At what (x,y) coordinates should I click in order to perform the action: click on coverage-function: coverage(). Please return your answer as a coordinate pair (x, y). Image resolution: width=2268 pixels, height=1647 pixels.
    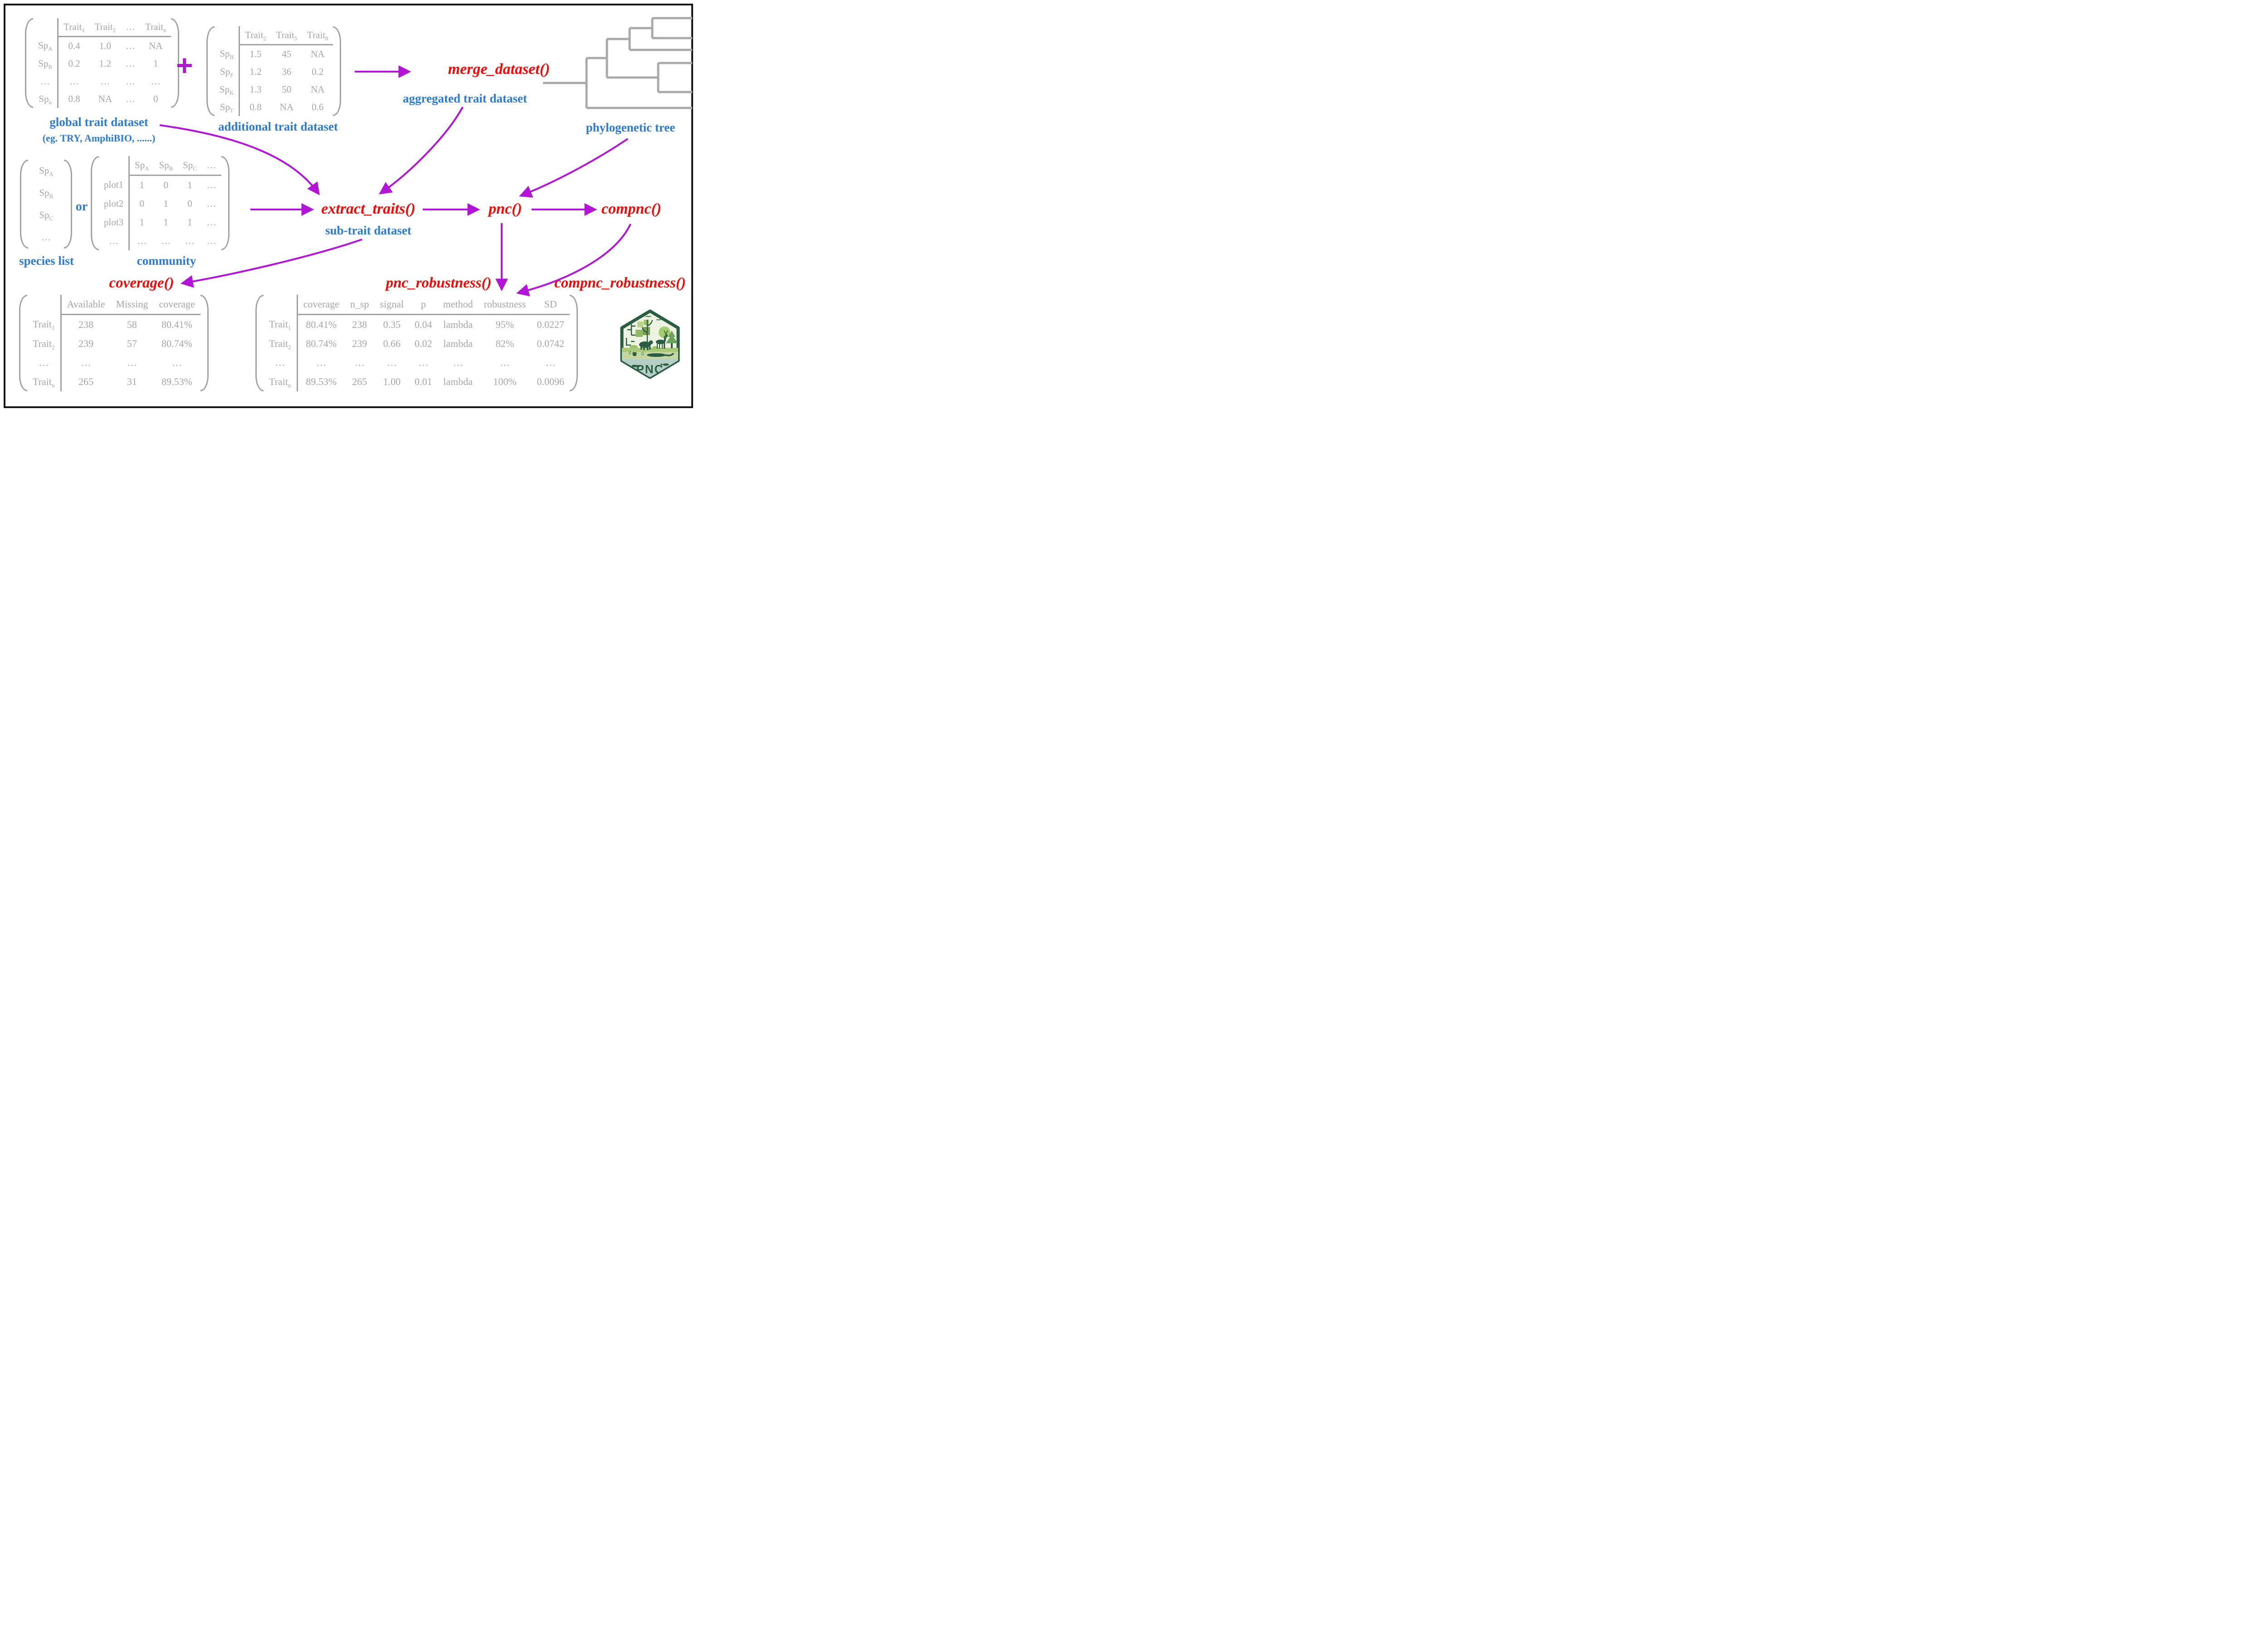
    Looking at the image, I should click on (141, 283).